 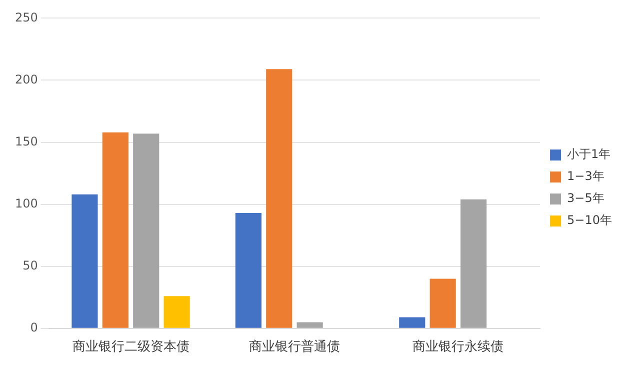 I want to click on y-tick-label: 150, so click(x=26, y=141).